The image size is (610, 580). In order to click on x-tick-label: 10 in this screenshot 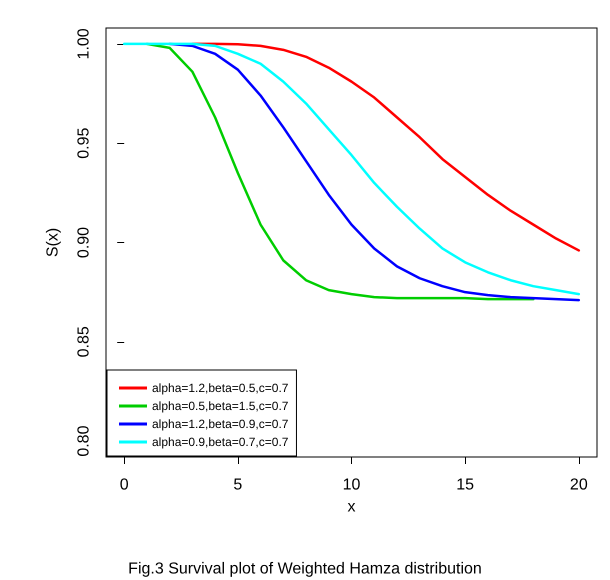, I will do `click(351, 485)`.